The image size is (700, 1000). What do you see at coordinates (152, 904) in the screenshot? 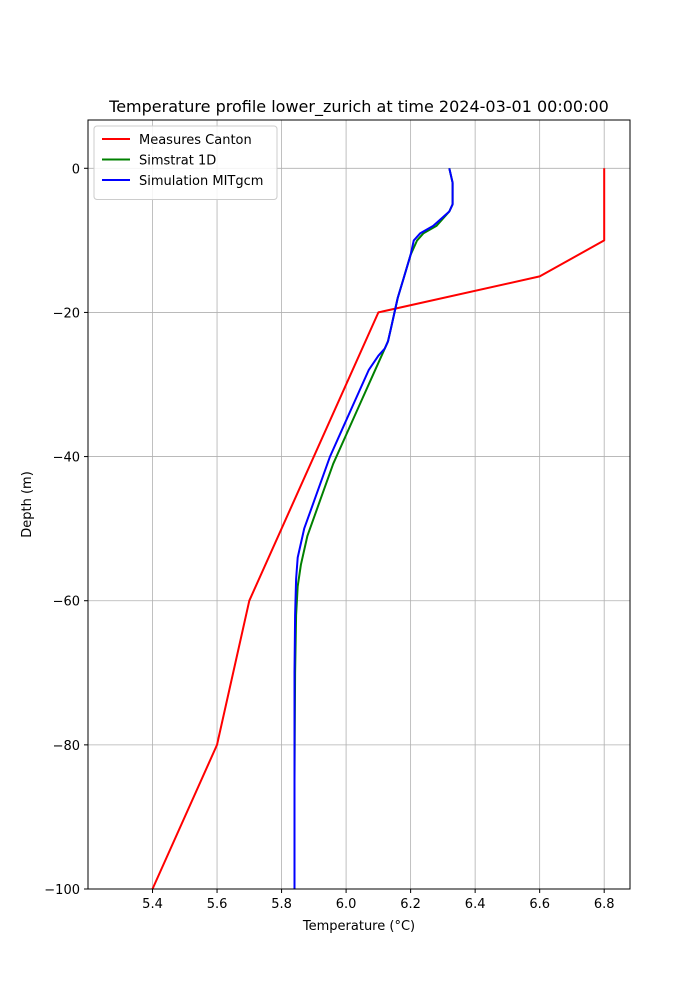
I see `x-tick-label: 5.4` at bounding box center [152, 904].